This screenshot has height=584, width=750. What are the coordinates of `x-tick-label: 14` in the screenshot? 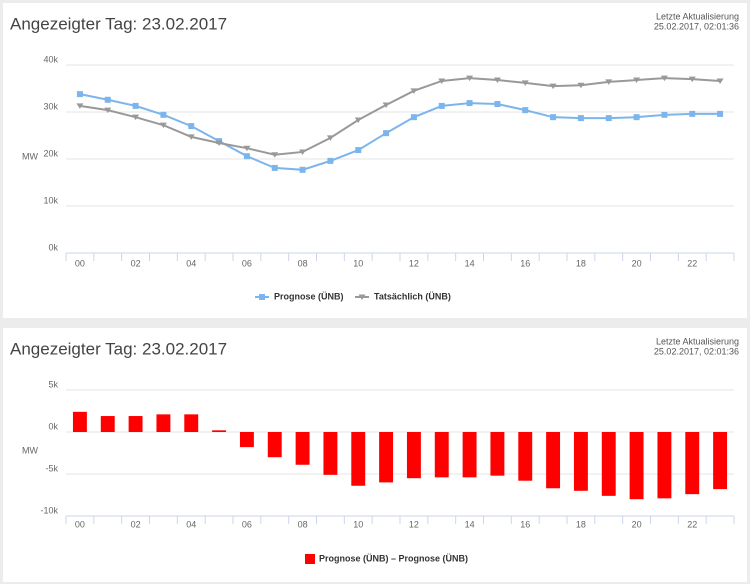 It's located at (470, 524).